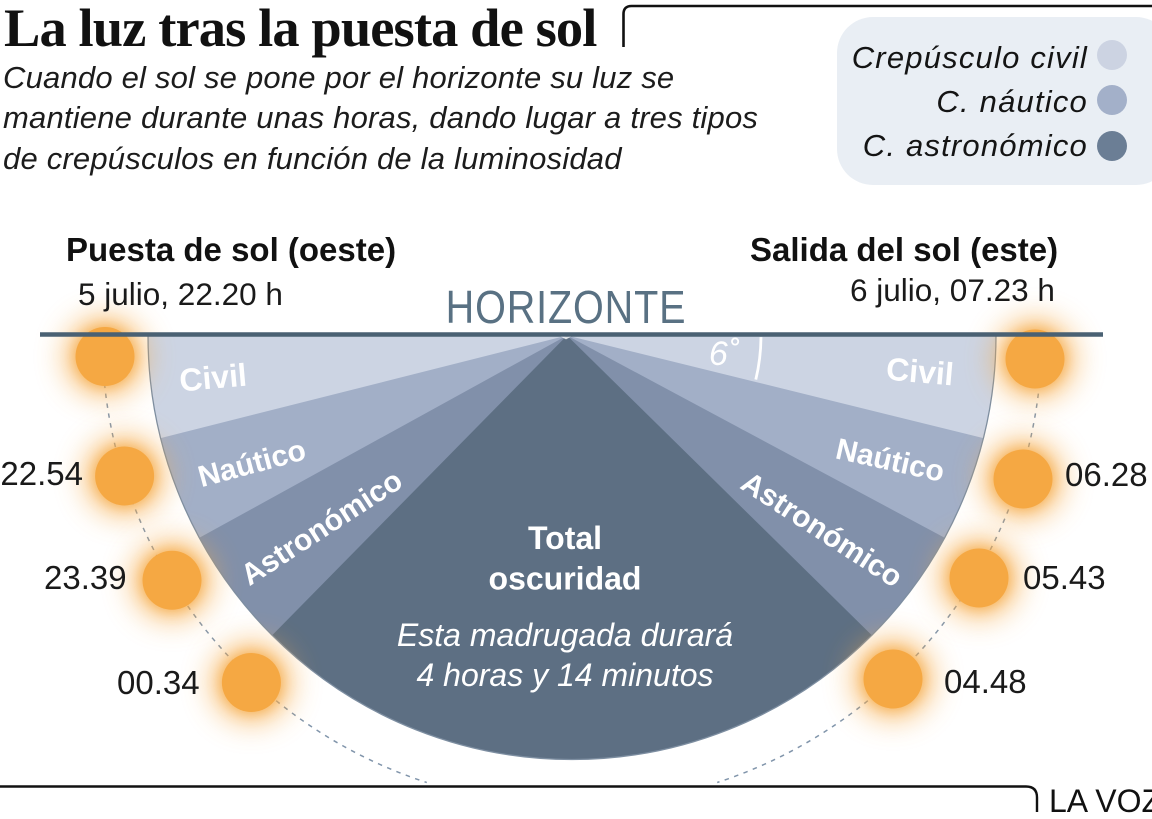 The width and height of the screenshot is (1152, 819). I want to click on svg-text: Esta madrugada durará, so click(565, 635).